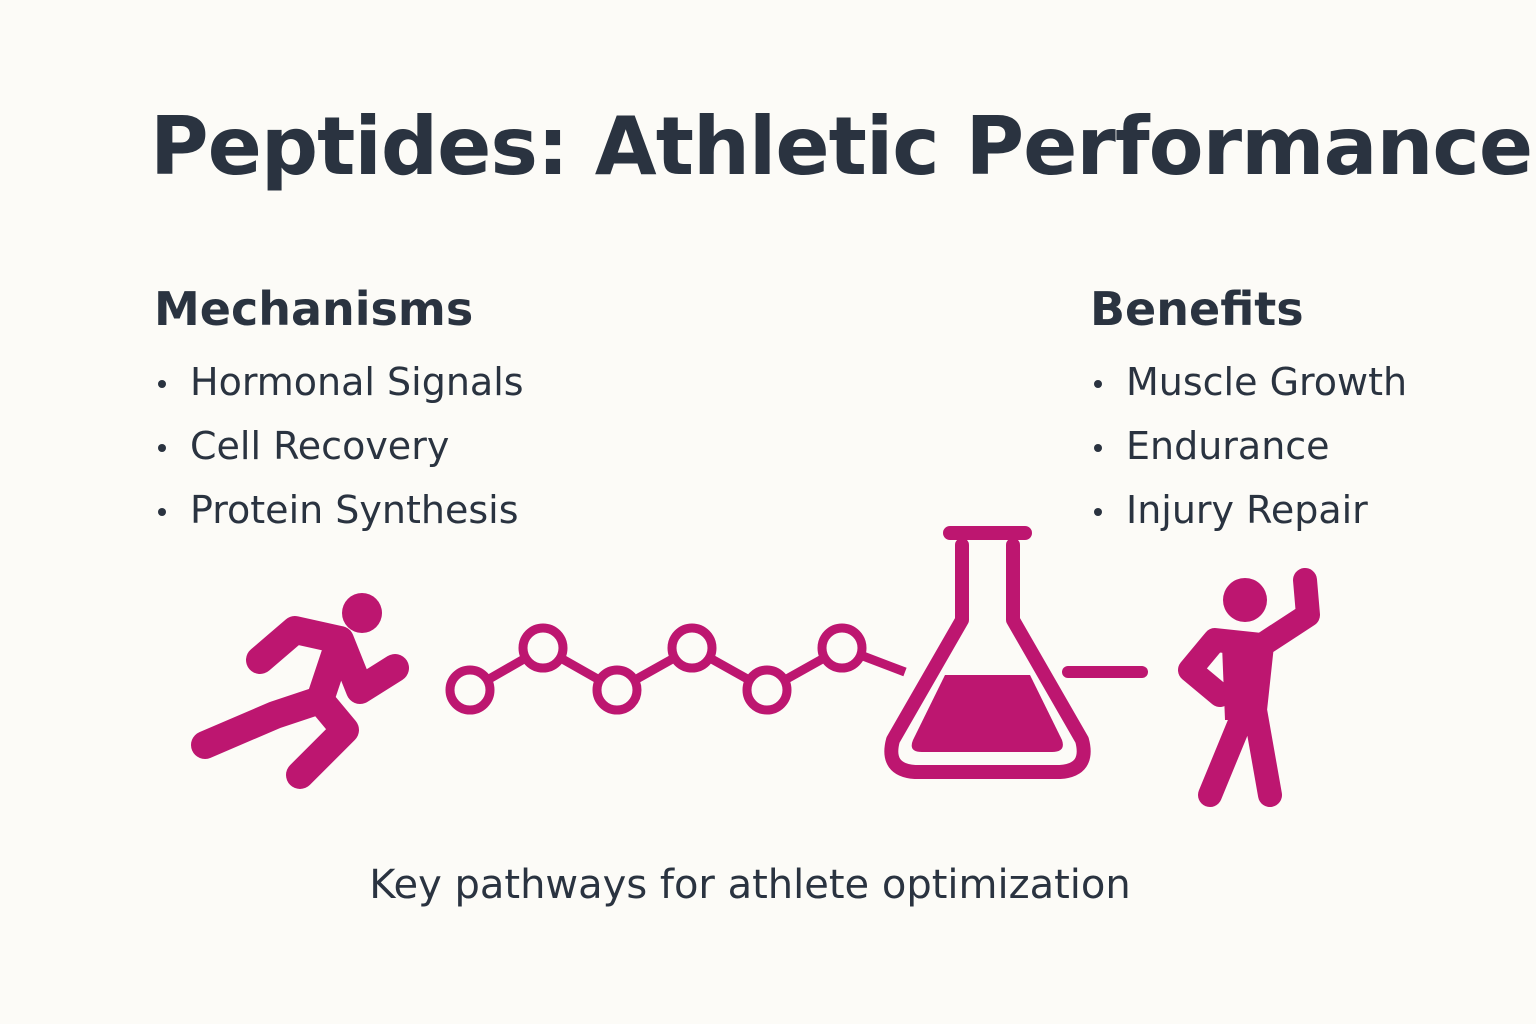 Image resolution: width=1536 pixels, height=1024 pixels. I want to click on list: Muscle Growth Endurance Injury Repair, so click(1248, 446).